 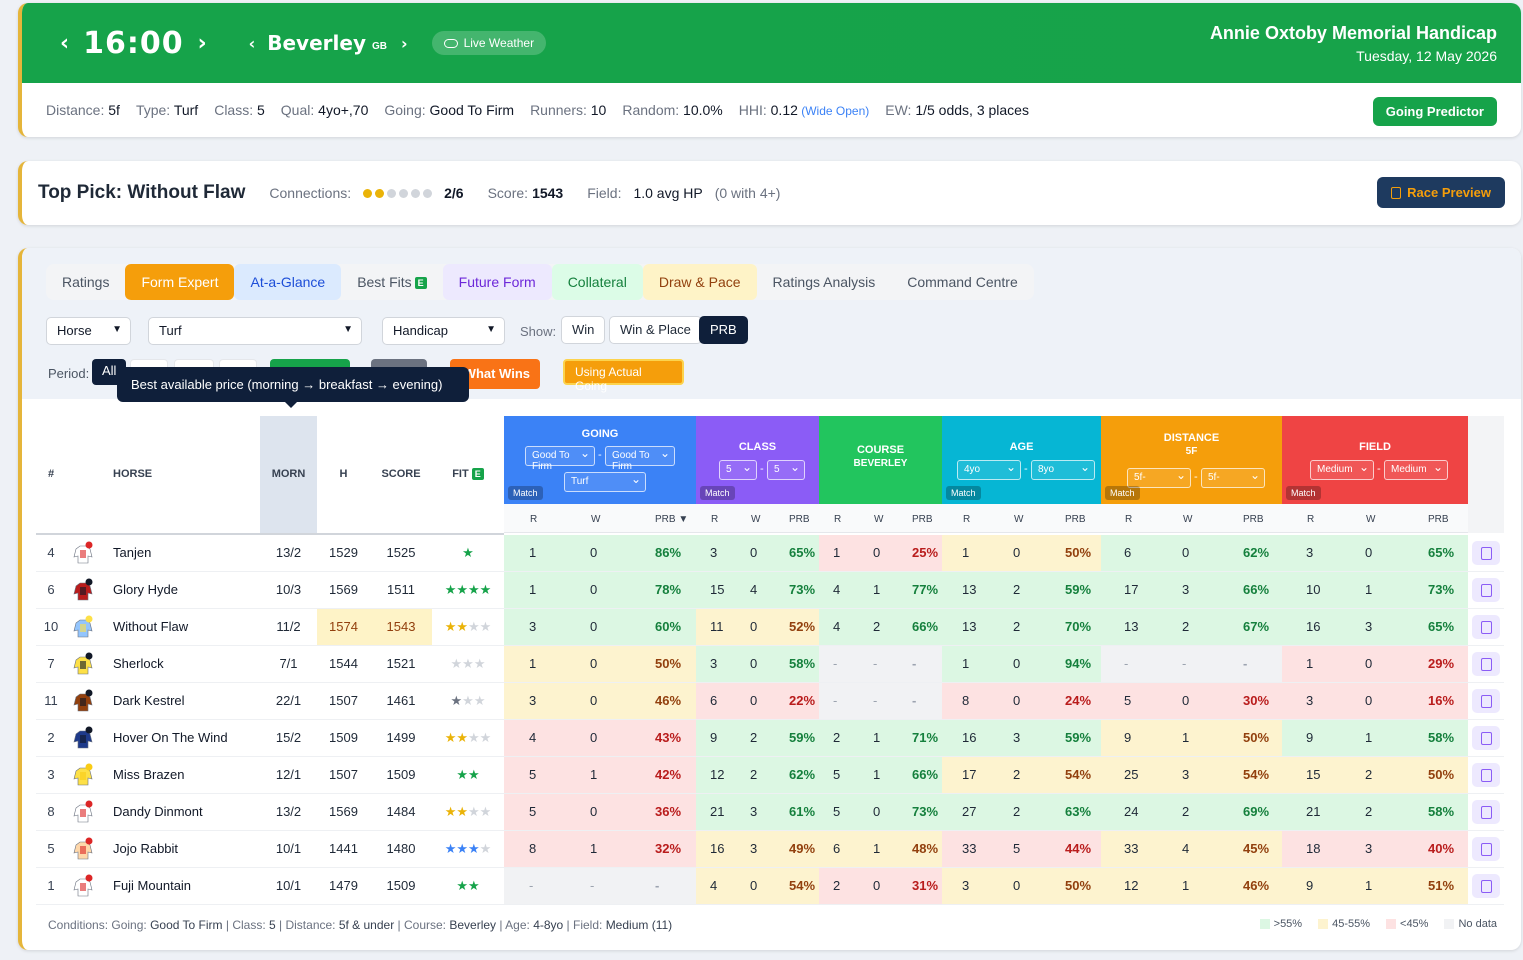 I want to click on horse-name: Jojo Rabbit, so click(x=146, y=848).